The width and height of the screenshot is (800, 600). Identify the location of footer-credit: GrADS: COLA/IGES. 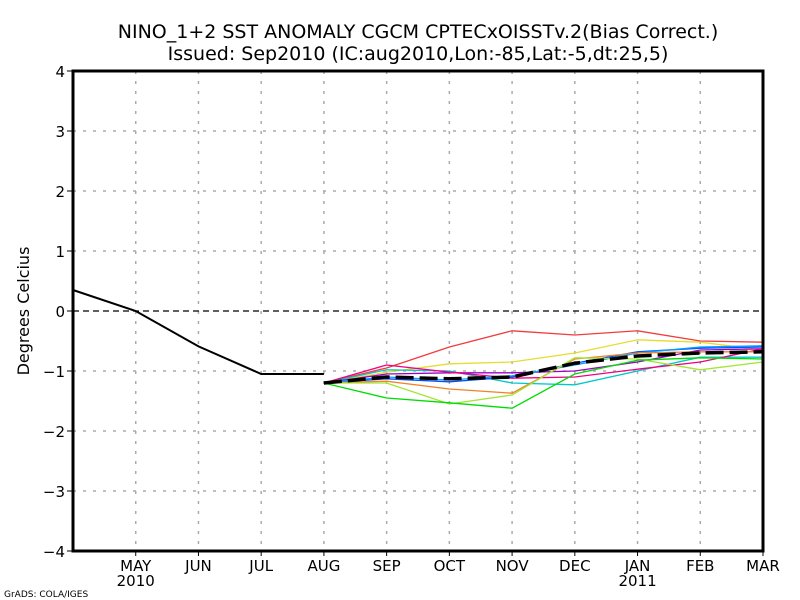
(46, 595).